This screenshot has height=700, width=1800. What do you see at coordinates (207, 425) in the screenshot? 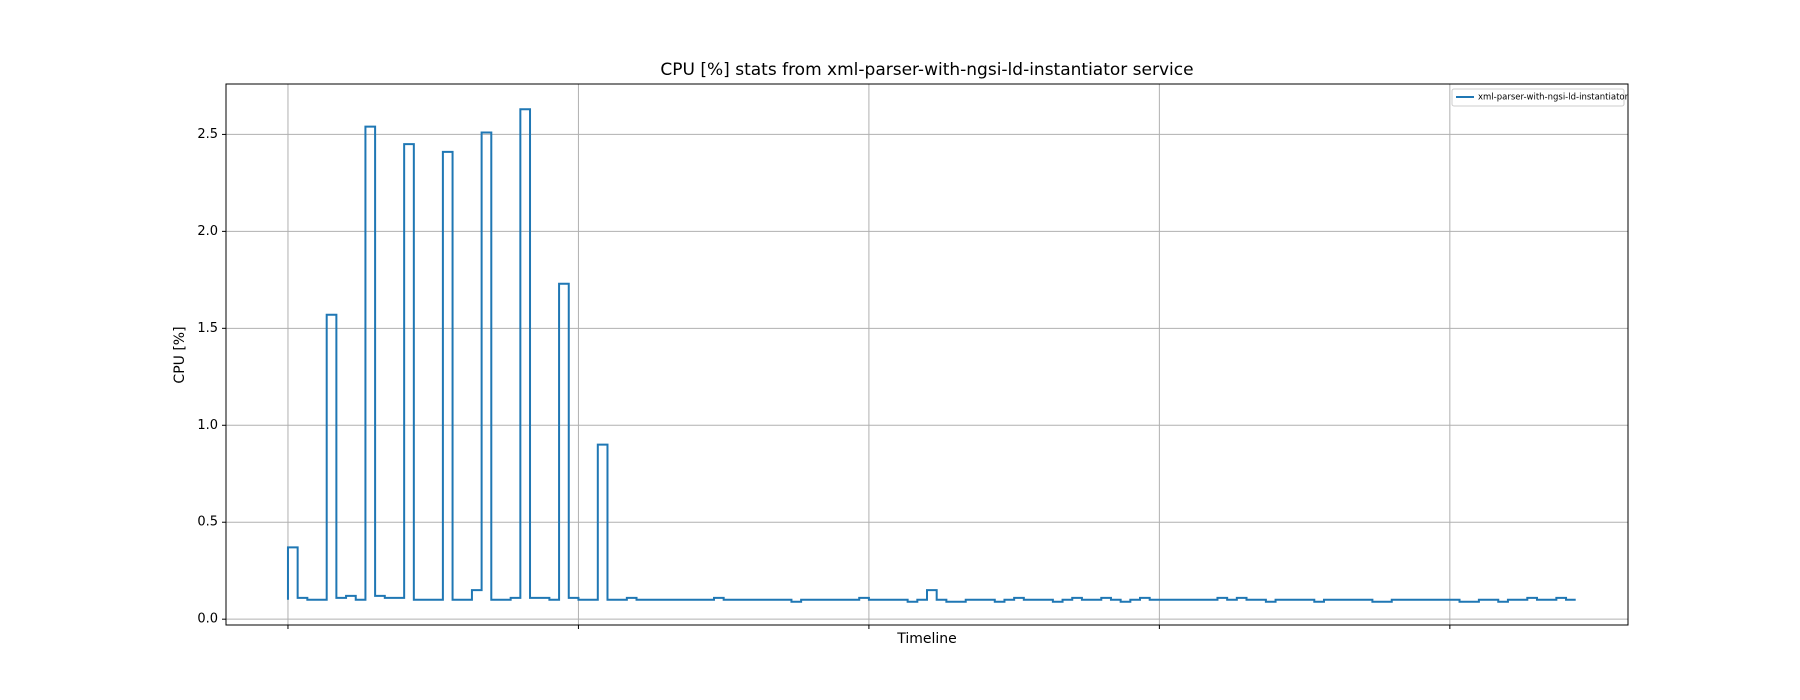
I see `y-tick-label: 1.0` at bounding box center [207, 425].